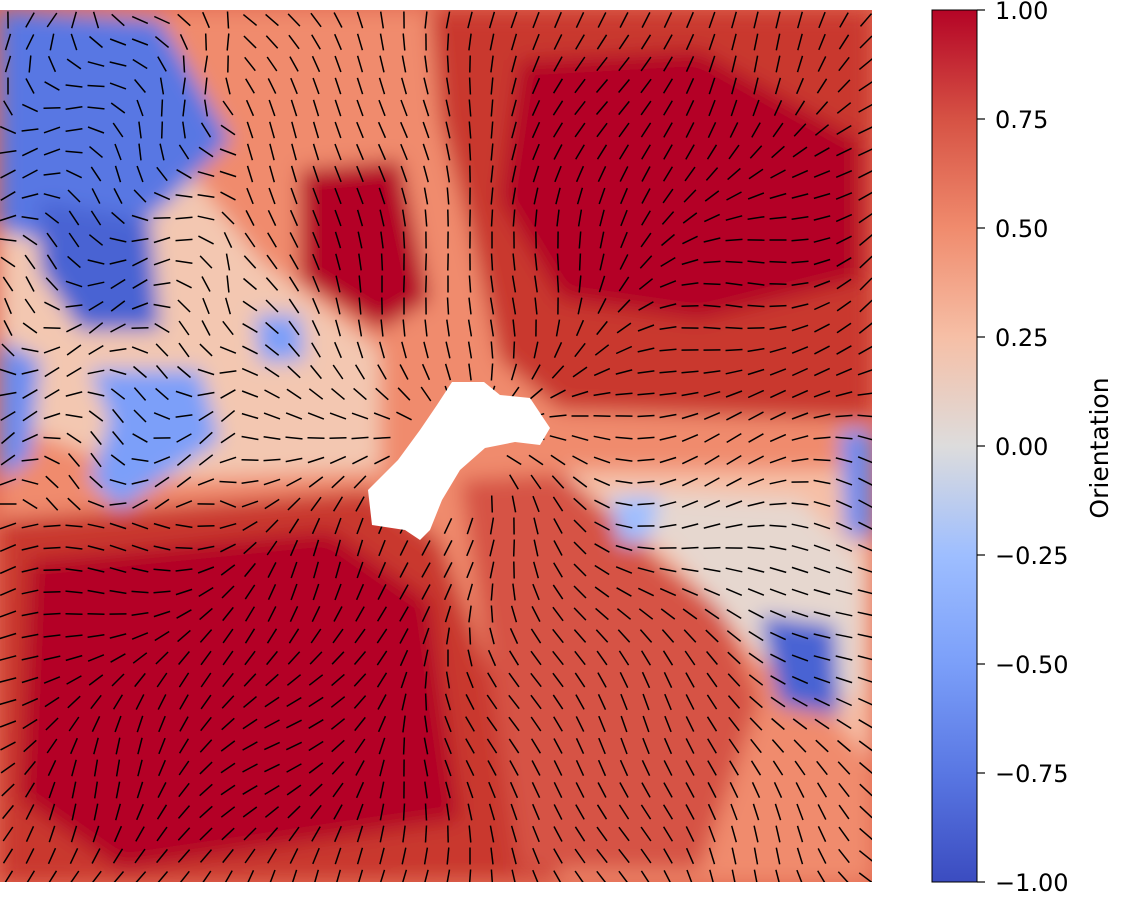  What do you see at coordinates (1021, 120) in the screenshot?
I see `colorbar-tick-label: 0.75` at bounding box center [1021, 120].